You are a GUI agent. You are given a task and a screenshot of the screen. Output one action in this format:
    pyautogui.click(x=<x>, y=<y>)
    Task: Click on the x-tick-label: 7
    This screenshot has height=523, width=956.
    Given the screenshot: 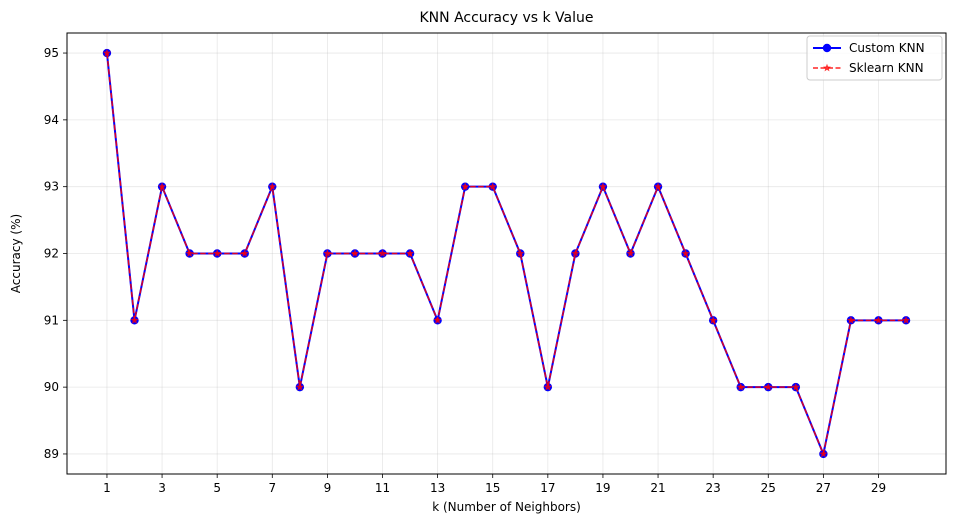 What is the action you would take?
    pyautogui.click(x=272, y=488)
    